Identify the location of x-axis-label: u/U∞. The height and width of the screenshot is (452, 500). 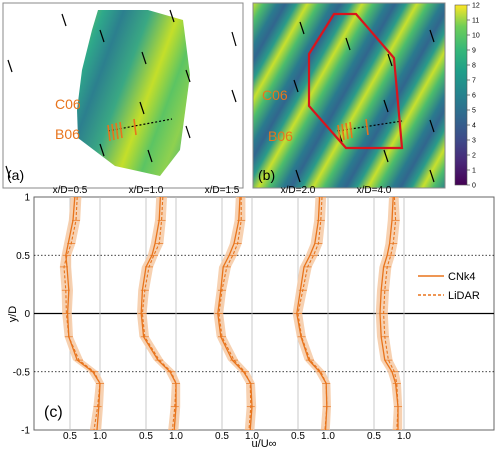
(264, 444).